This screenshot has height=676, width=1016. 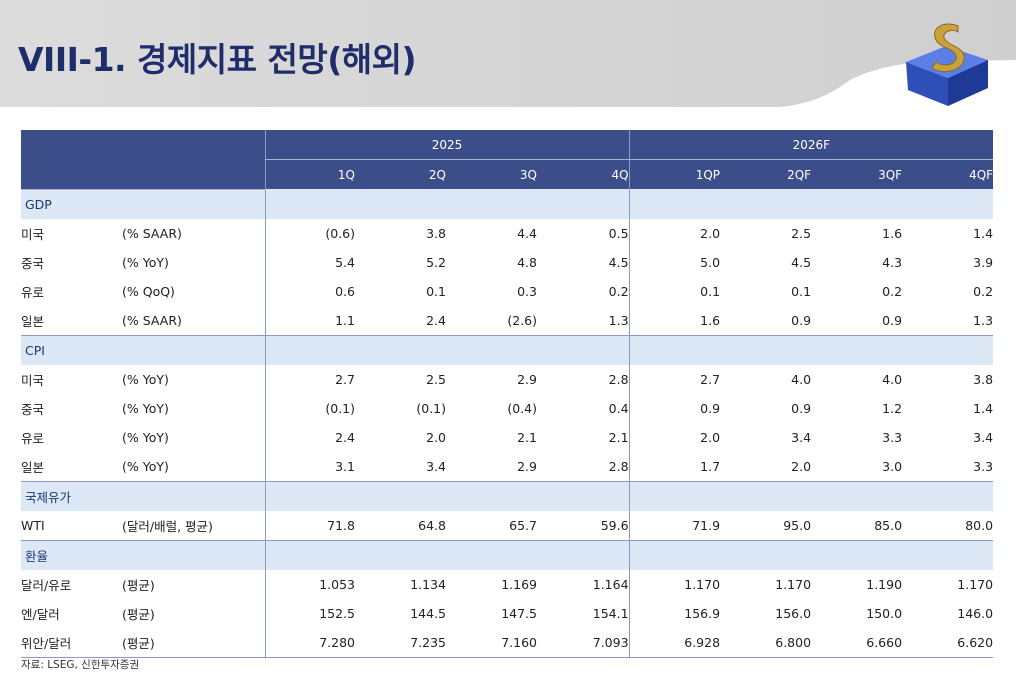 I want to click on value-cell: 0.1, so click(x=674, y=291).